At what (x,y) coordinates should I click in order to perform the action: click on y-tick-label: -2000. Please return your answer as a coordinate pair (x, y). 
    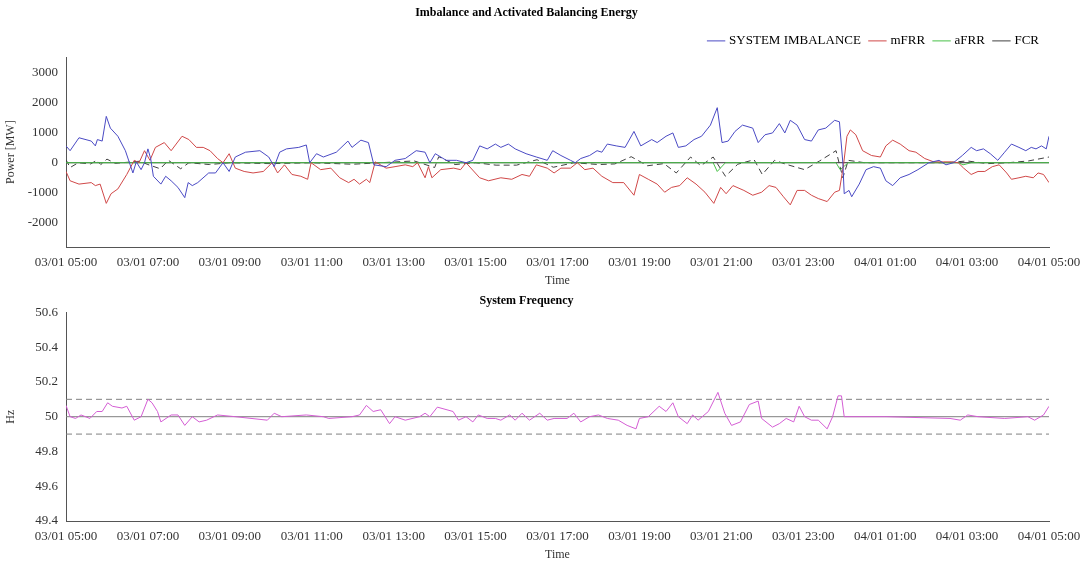
    Looking at the image, I should click on (42, 222).